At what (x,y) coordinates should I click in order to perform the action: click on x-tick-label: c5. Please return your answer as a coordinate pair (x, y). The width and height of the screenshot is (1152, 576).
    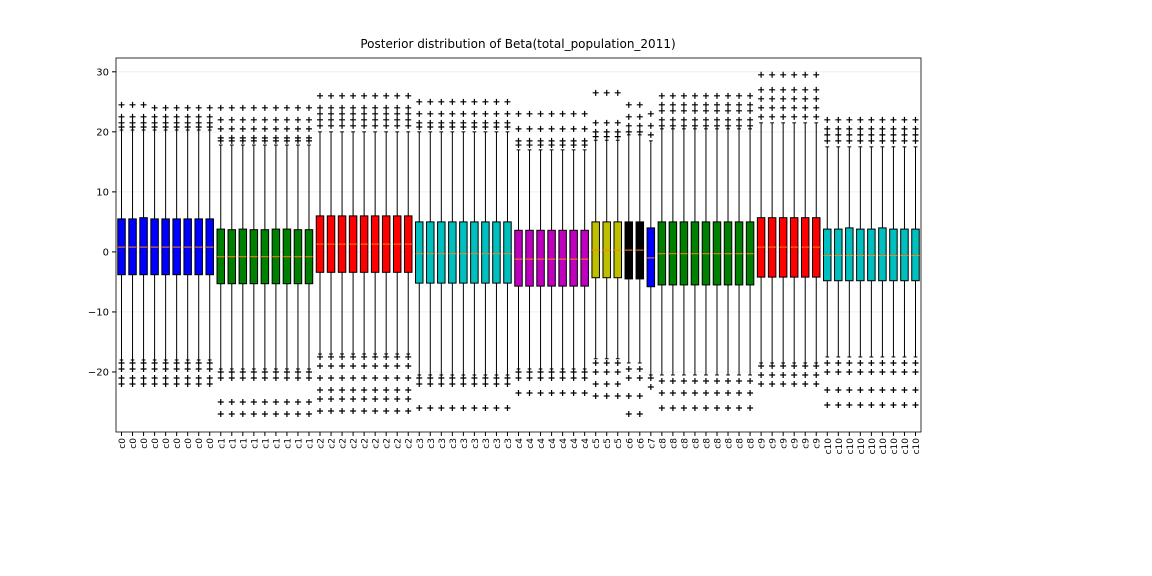
    Looking at the image, I should click on (608, 443).